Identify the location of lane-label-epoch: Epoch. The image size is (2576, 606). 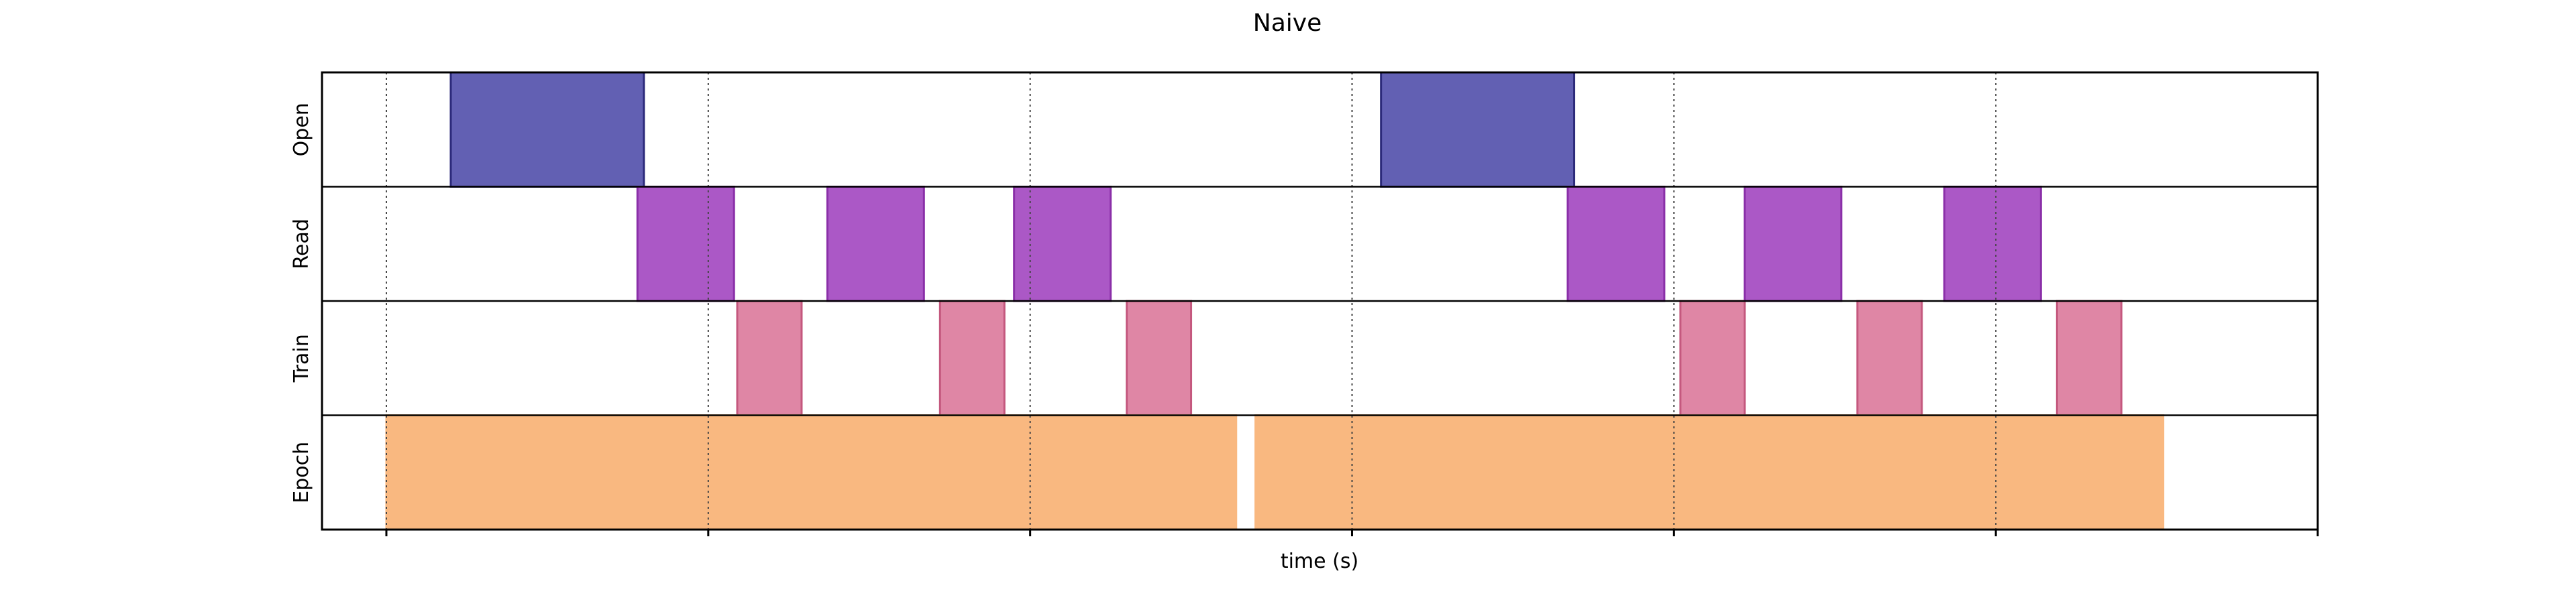
(301, 473).